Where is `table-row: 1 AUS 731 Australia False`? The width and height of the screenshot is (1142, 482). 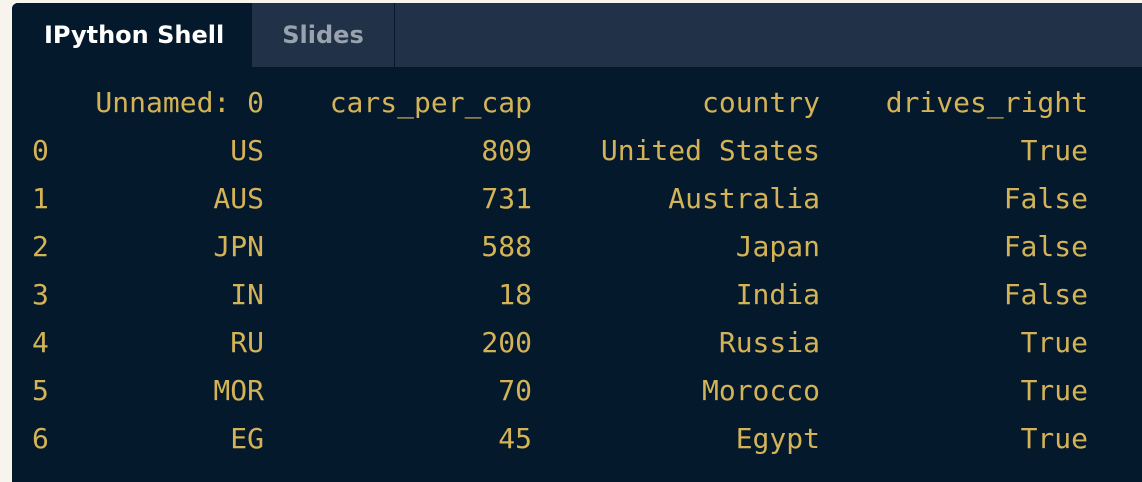
table-row: 1 AUS 731 Australia False is located at coordinates (577, 199).